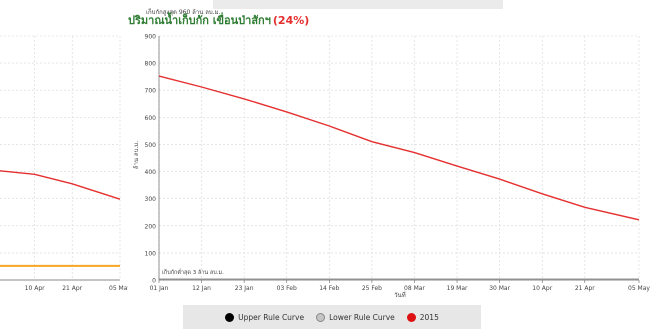 This screenshot has width=653, height=329. I want to click on left-red-series-line, so click(60, 185).